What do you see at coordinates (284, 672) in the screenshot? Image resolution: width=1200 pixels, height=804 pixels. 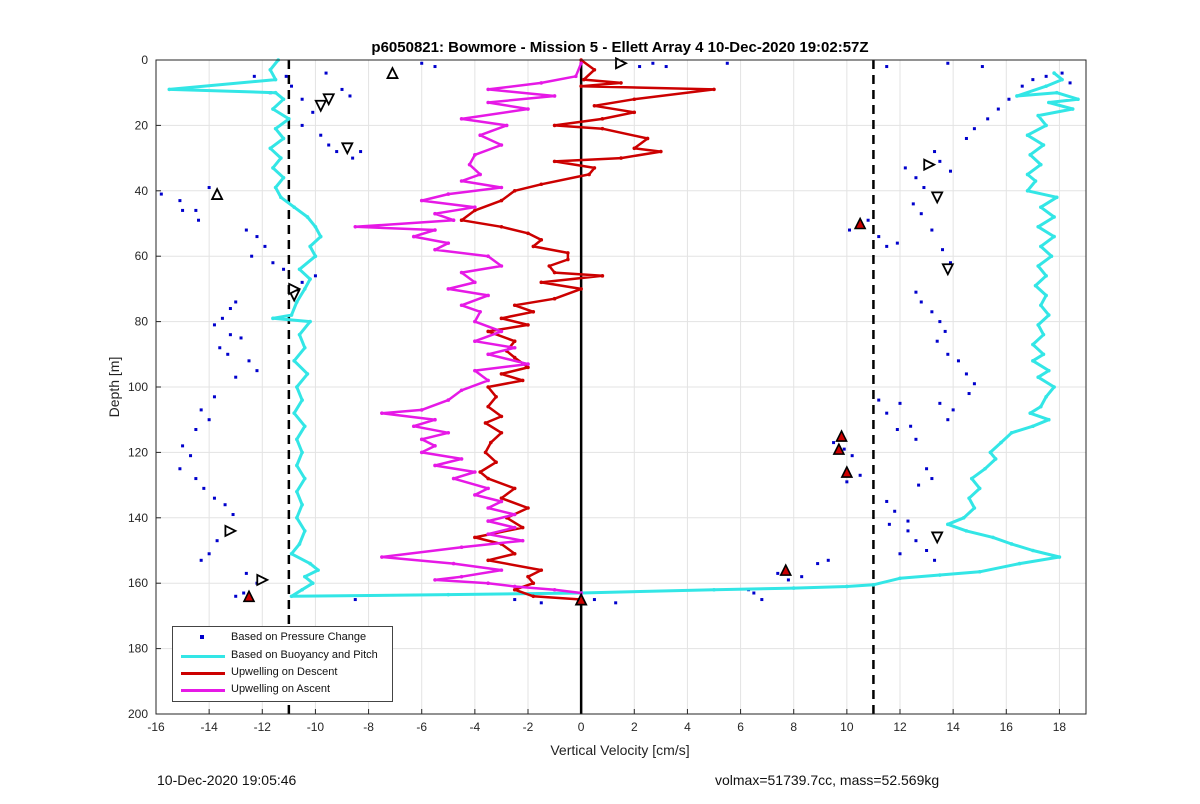 I see `legend-label-descent: Upwelling on Descent` at bounding box center [284, 672].